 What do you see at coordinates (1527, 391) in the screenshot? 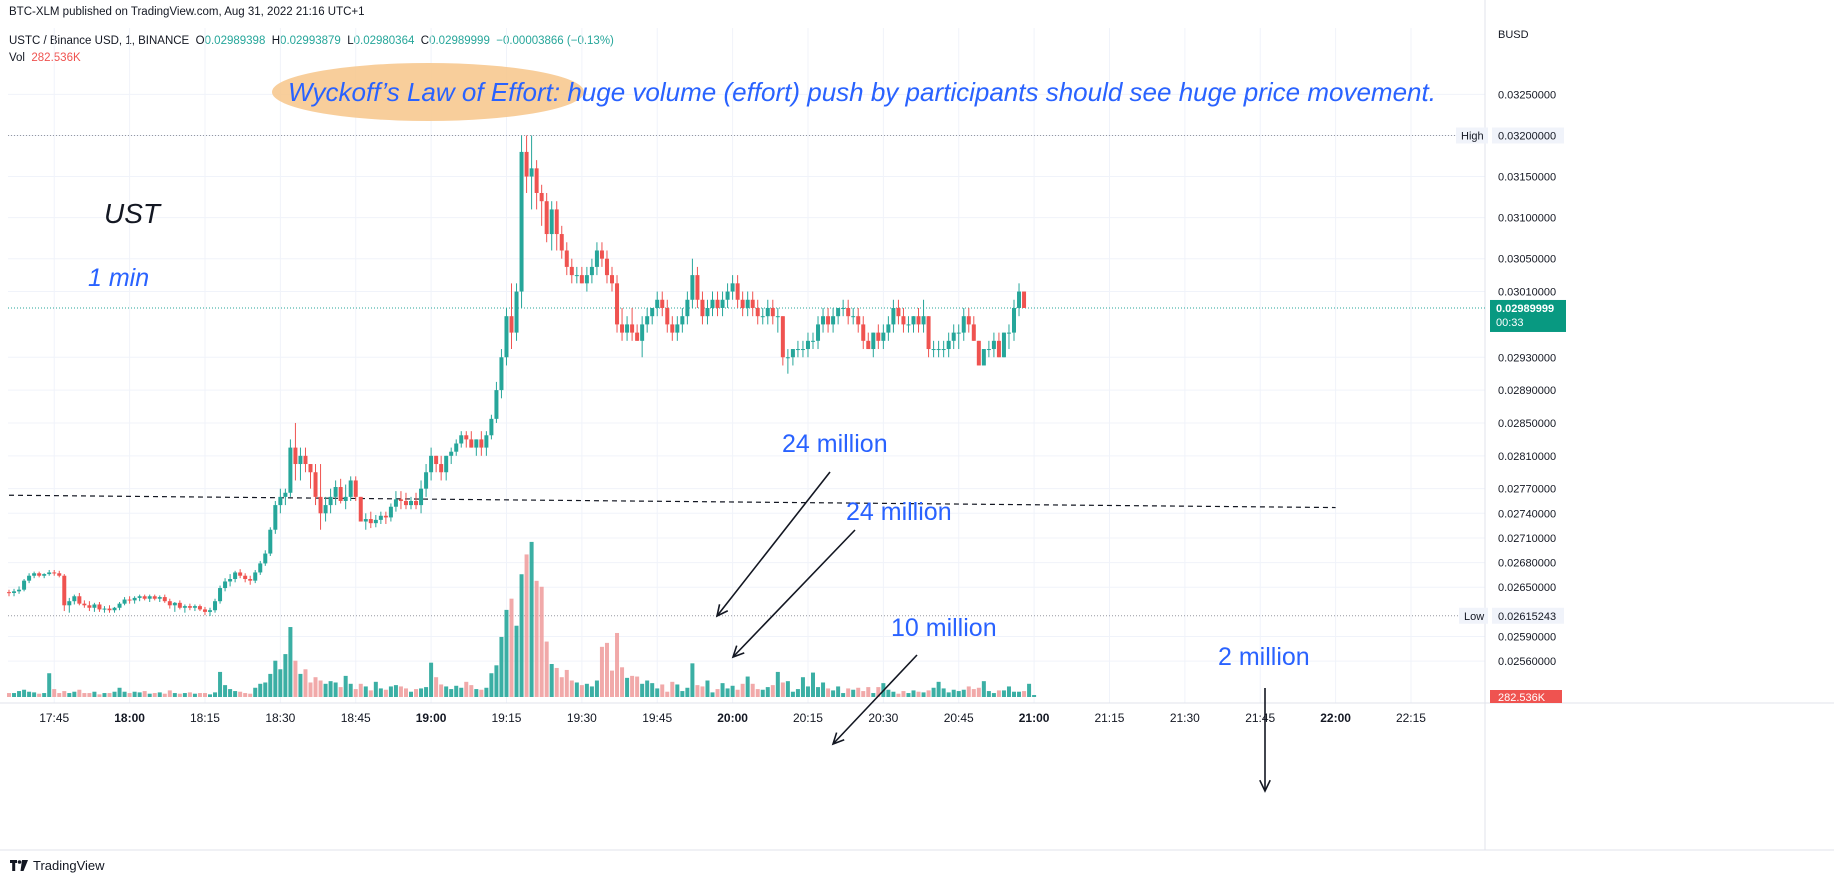
I see `price-tick-label: 0.02890000` at bounding box center [1527, 391].